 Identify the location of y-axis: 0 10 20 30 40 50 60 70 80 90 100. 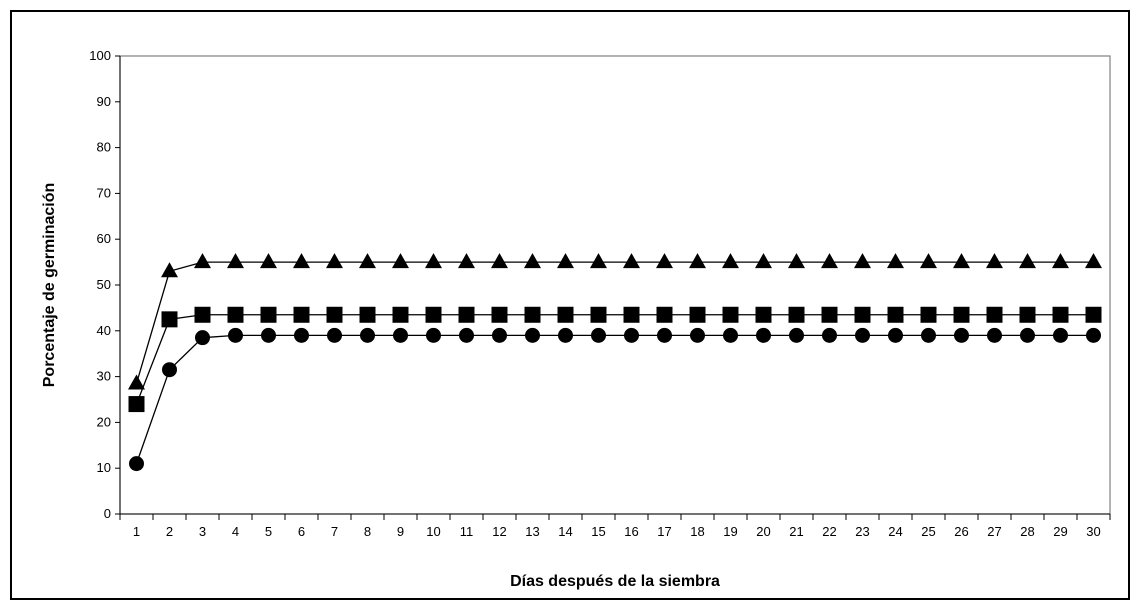
(105, 284).